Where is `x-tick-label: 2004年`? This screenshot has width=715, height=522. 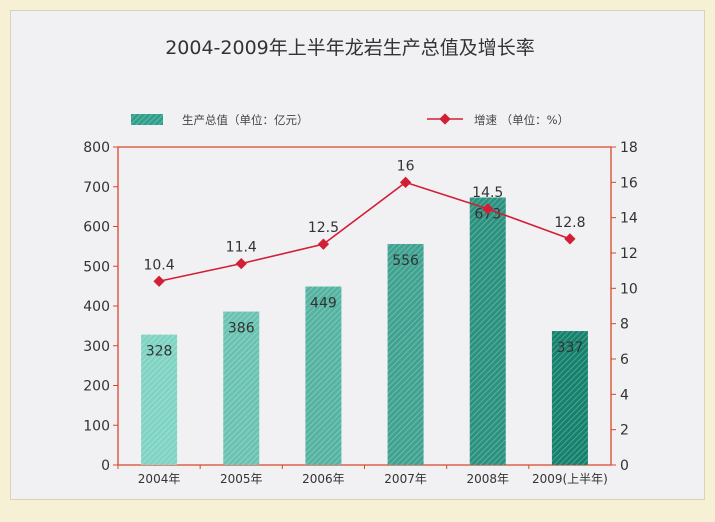
x-tick-label: 2004年 is located at coordinates (159, 479).